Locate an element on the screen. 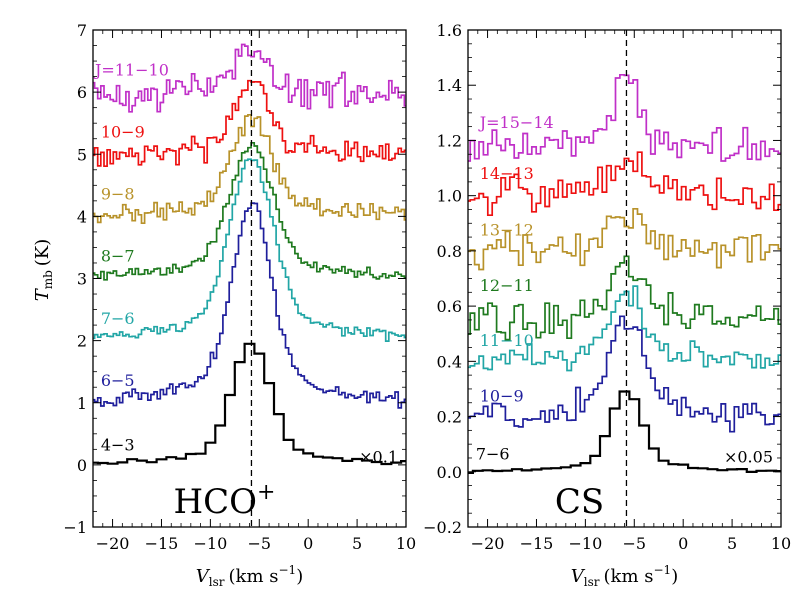  series-label-1: 6−5 is located at coordinates (118, 380).